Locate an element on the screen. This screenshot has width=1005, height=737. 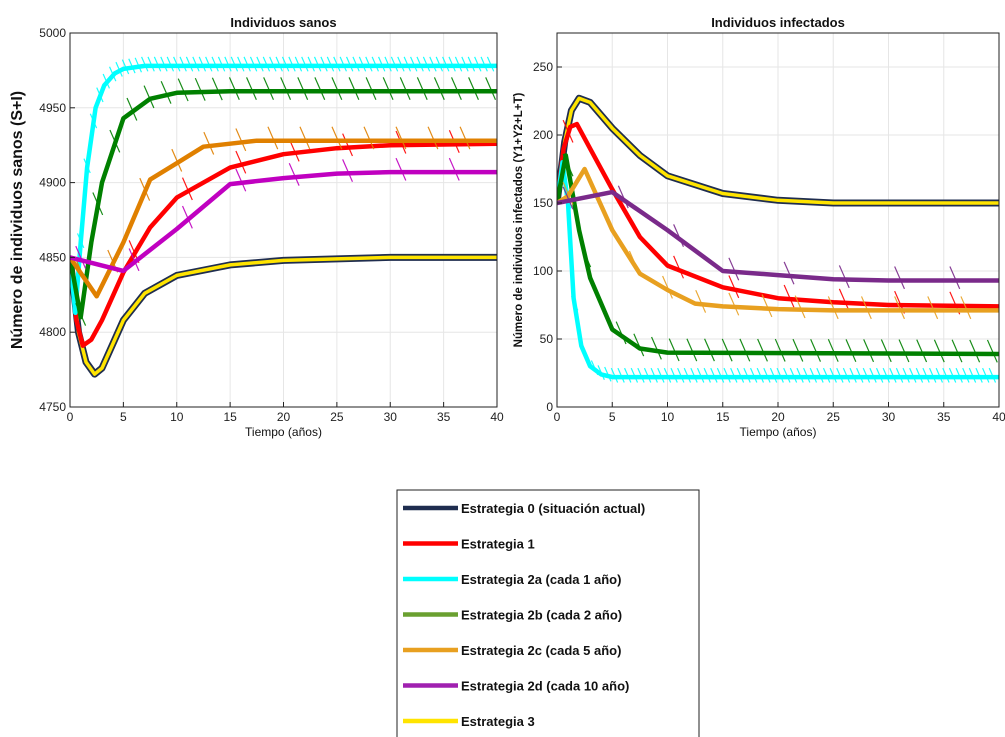
y-tick-label: 4850 is located at coordinates (52, 257).